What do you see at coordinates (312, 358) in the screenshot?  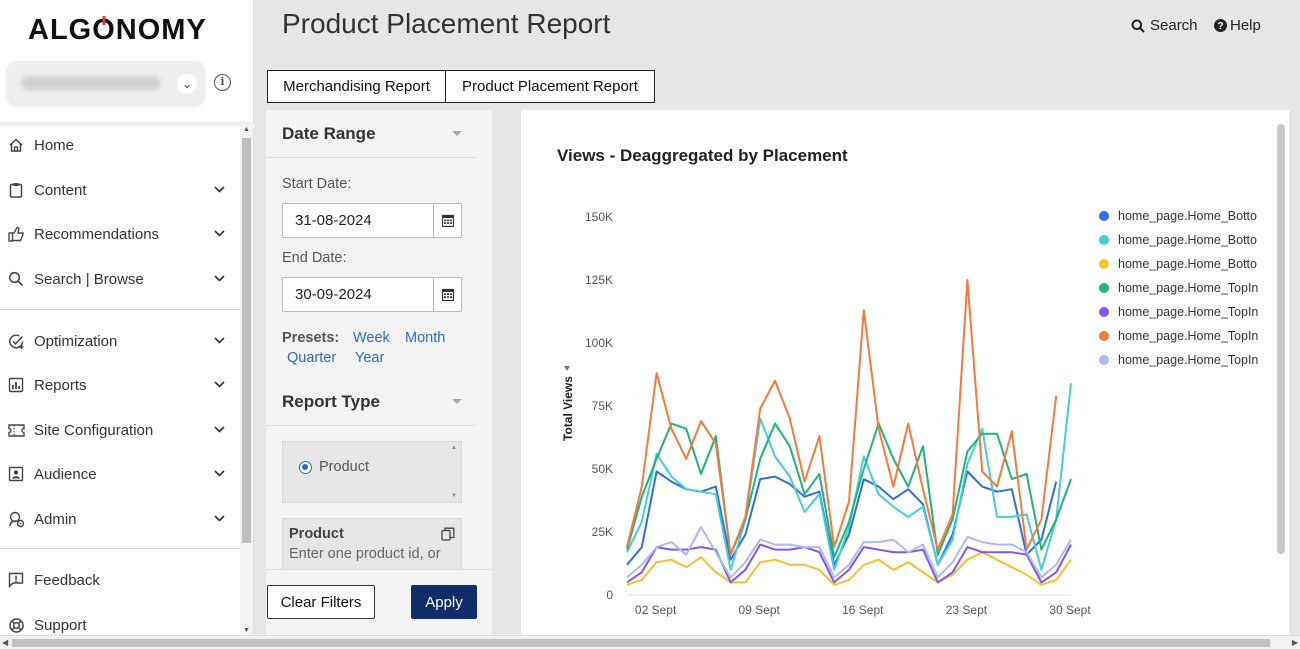 I see `preset-quarter-link: Quarter` at bounding box center [312, 358].